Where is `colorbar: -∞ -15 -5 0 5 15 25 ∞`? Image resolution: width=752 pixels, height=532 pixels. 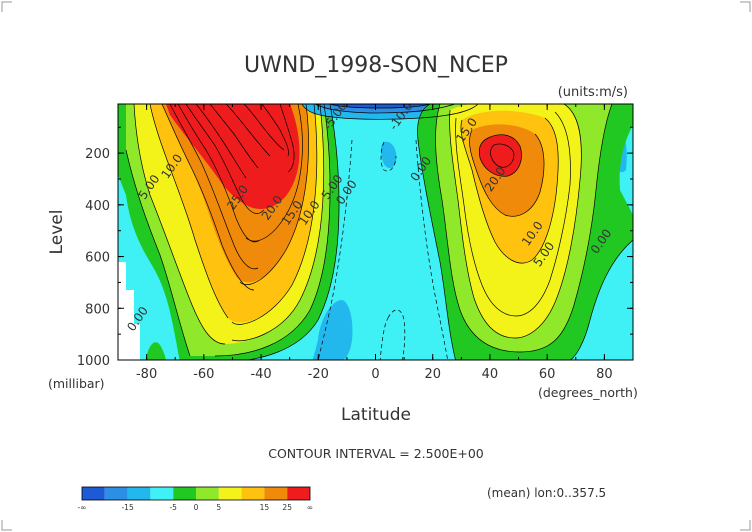 colorbar: -∞ -15 -5 0 5 15 25 ∞ is located at coordinates (195, 499).